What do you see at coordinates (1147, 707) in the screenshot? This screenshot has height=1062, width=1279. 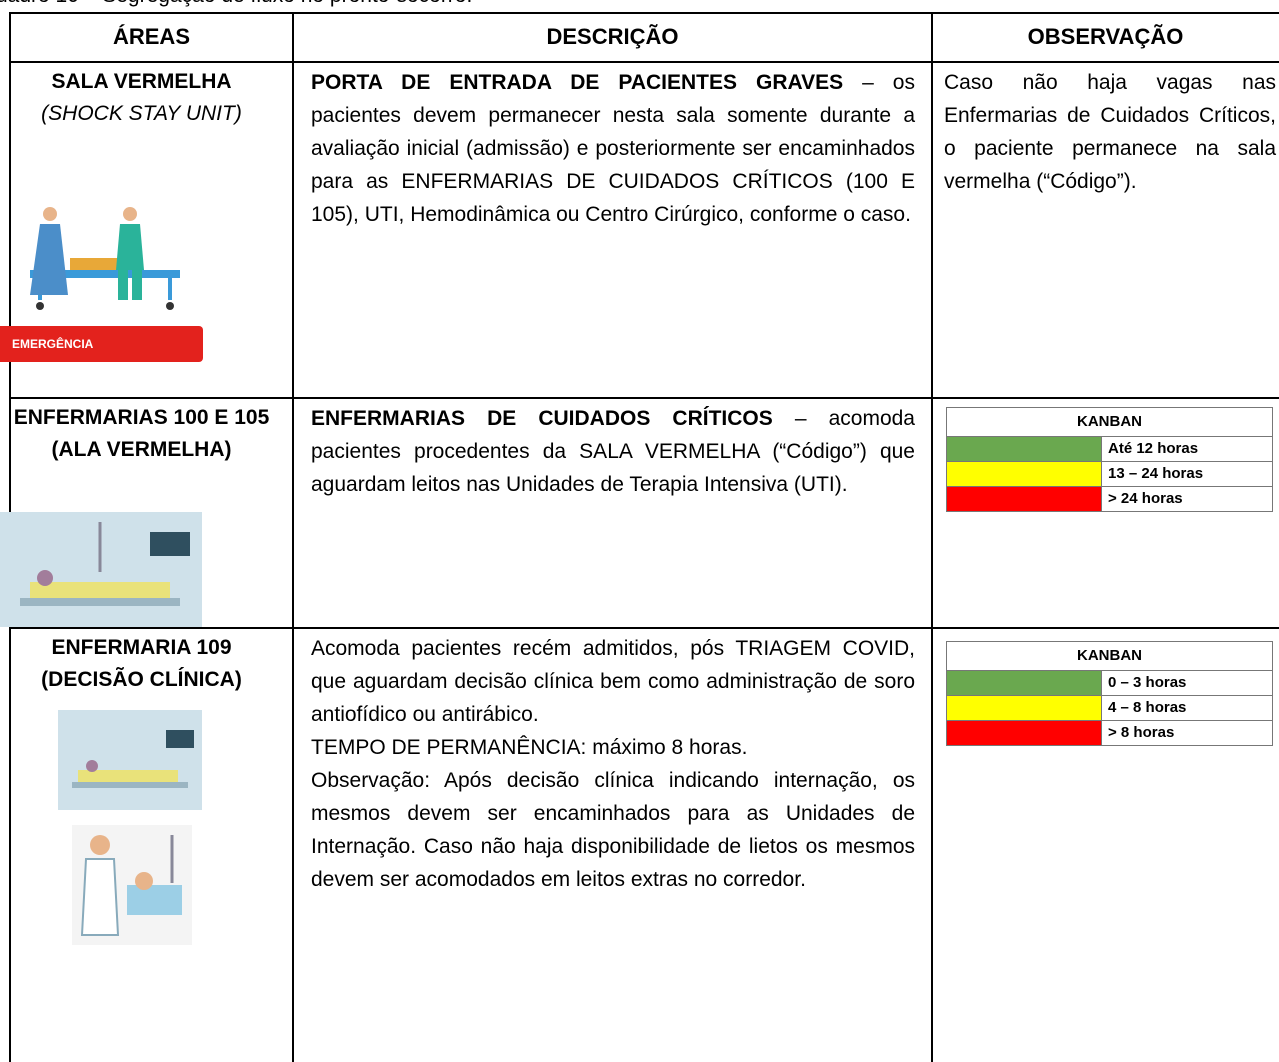 I see `kanban-label: 4 – 8 horas` at bounding box center [1147, 707].